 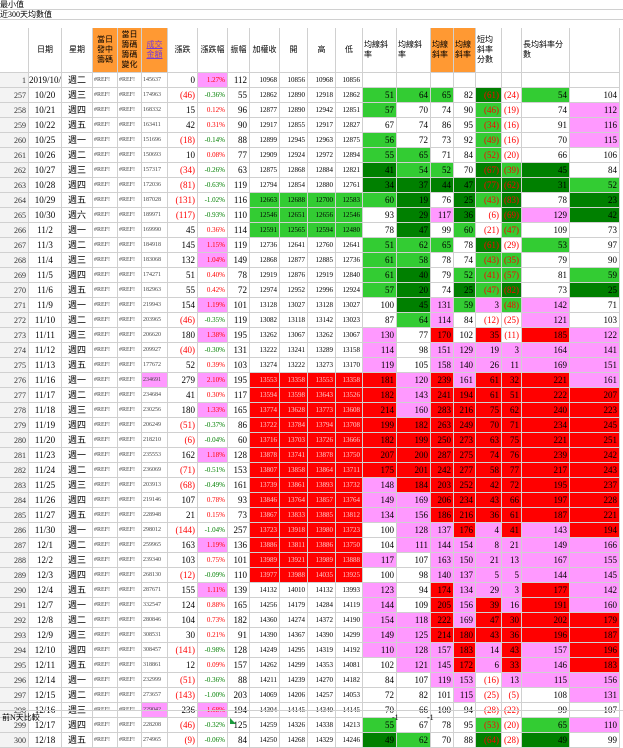 What do you see at coordinates (213, 305) in the screenshot?
I see `percent-cell: 1.19%` at bounding box center [213, 305].